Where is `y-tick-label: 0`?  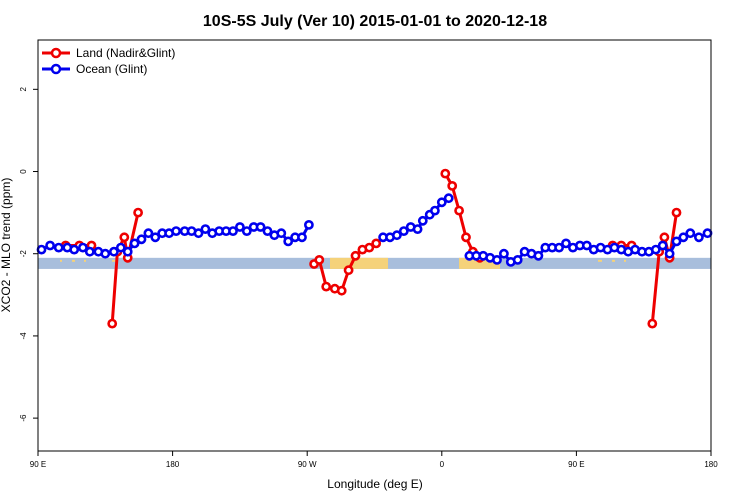
y-tick-label: 0 is located at coordinates (23, 171).